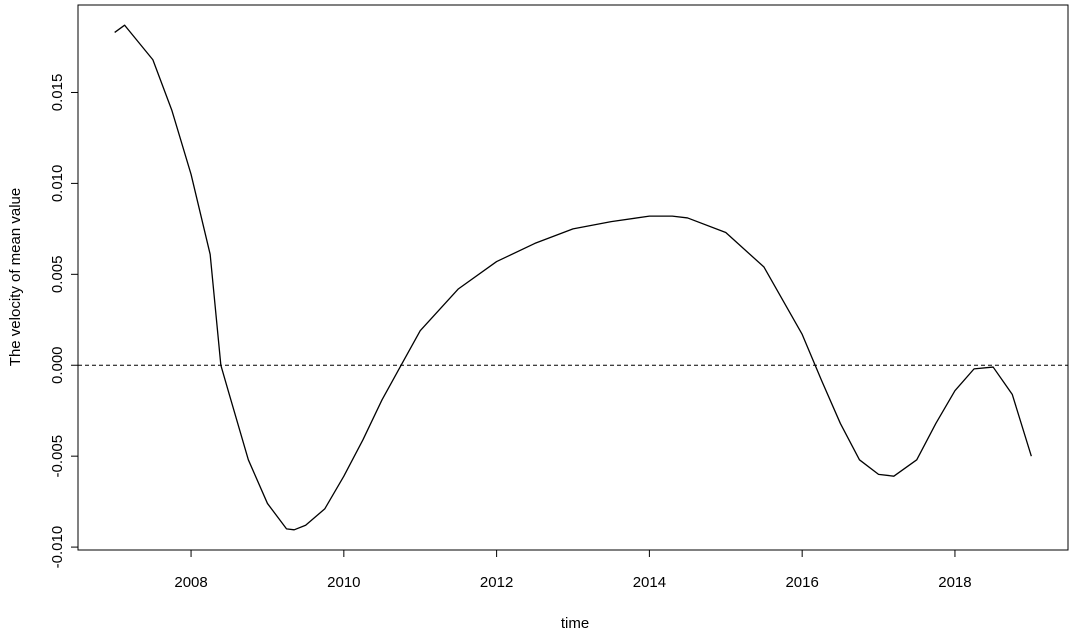 This screenshot has width=1072, height=637. I want to click on x-tick-label: 2012, so click(496, 582).